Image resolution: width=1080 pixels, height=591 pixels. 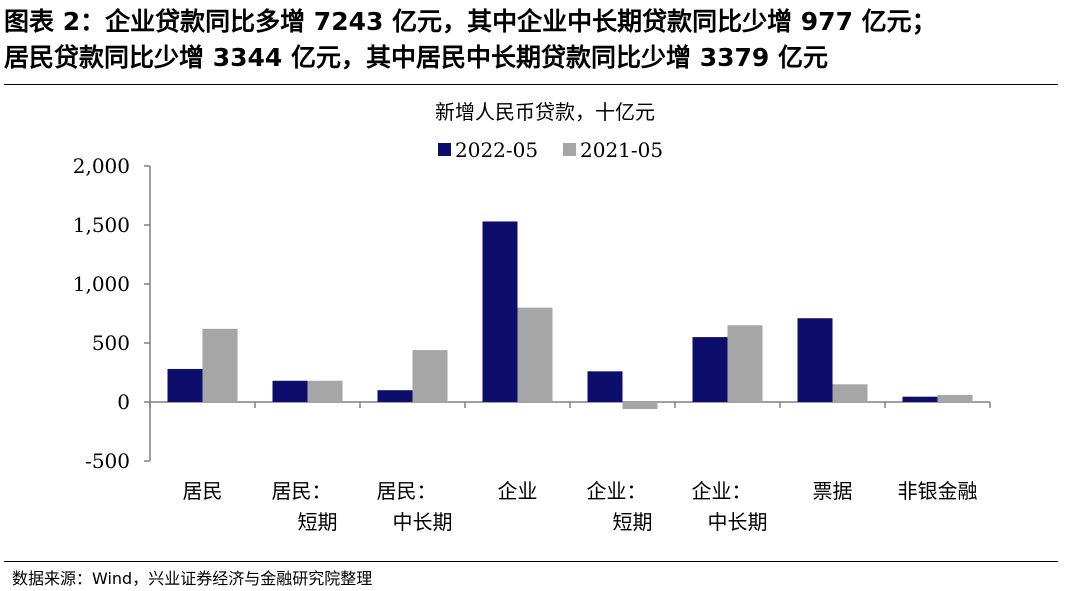 What do you see at coordinates (833, 491) in the screenshot?
I see `x-tick-label: 票据` at bounding box center [833, 491].